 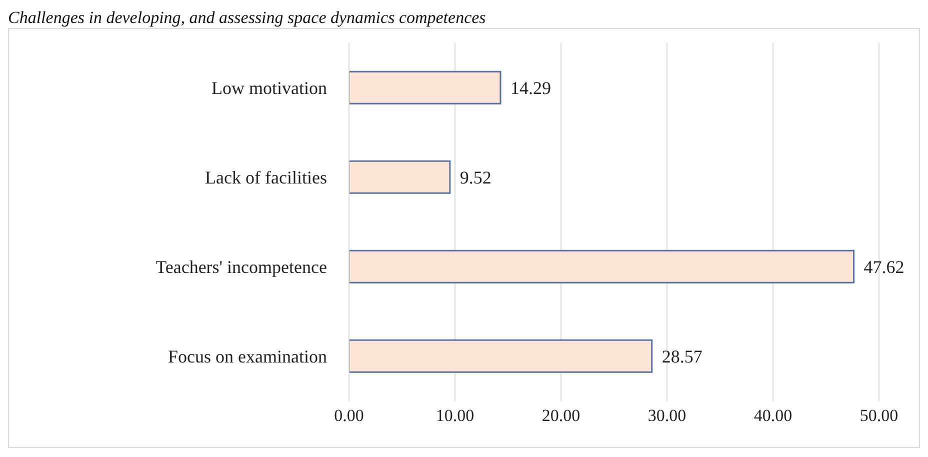 I want to click on y-tick-label: Teachers' incompetence, so click(x=242, y=267).